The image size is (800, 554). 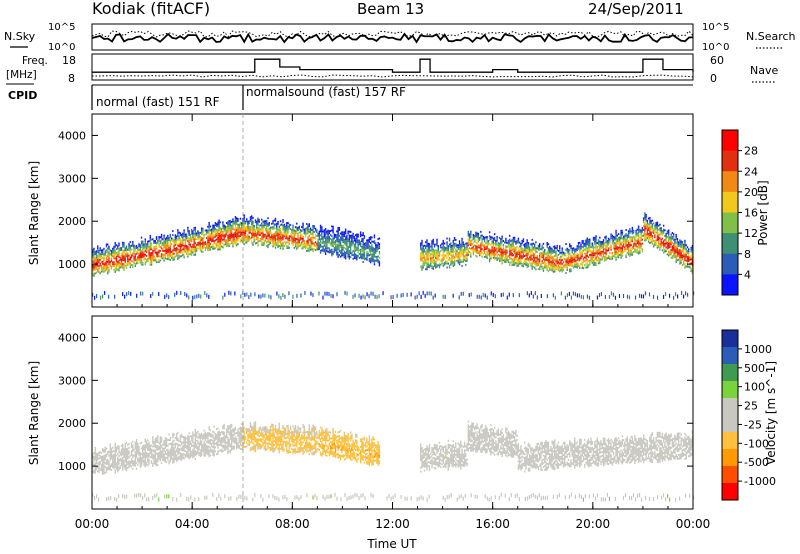 I want to click on noise-tick-low-right: 10^0, so click(x=715, y=47).